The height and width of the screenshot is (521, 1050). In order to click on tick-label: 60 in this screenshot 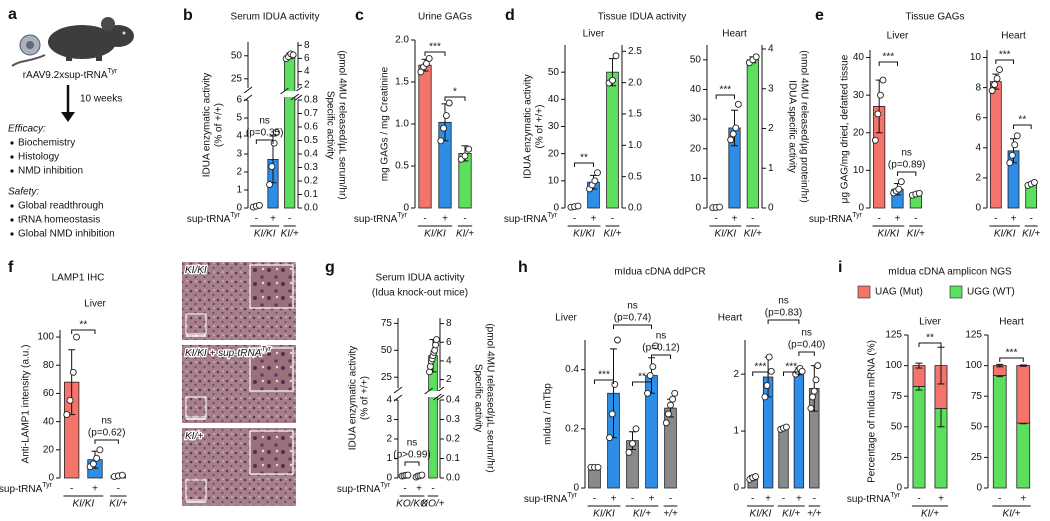, I will do `click(49, 393)`.